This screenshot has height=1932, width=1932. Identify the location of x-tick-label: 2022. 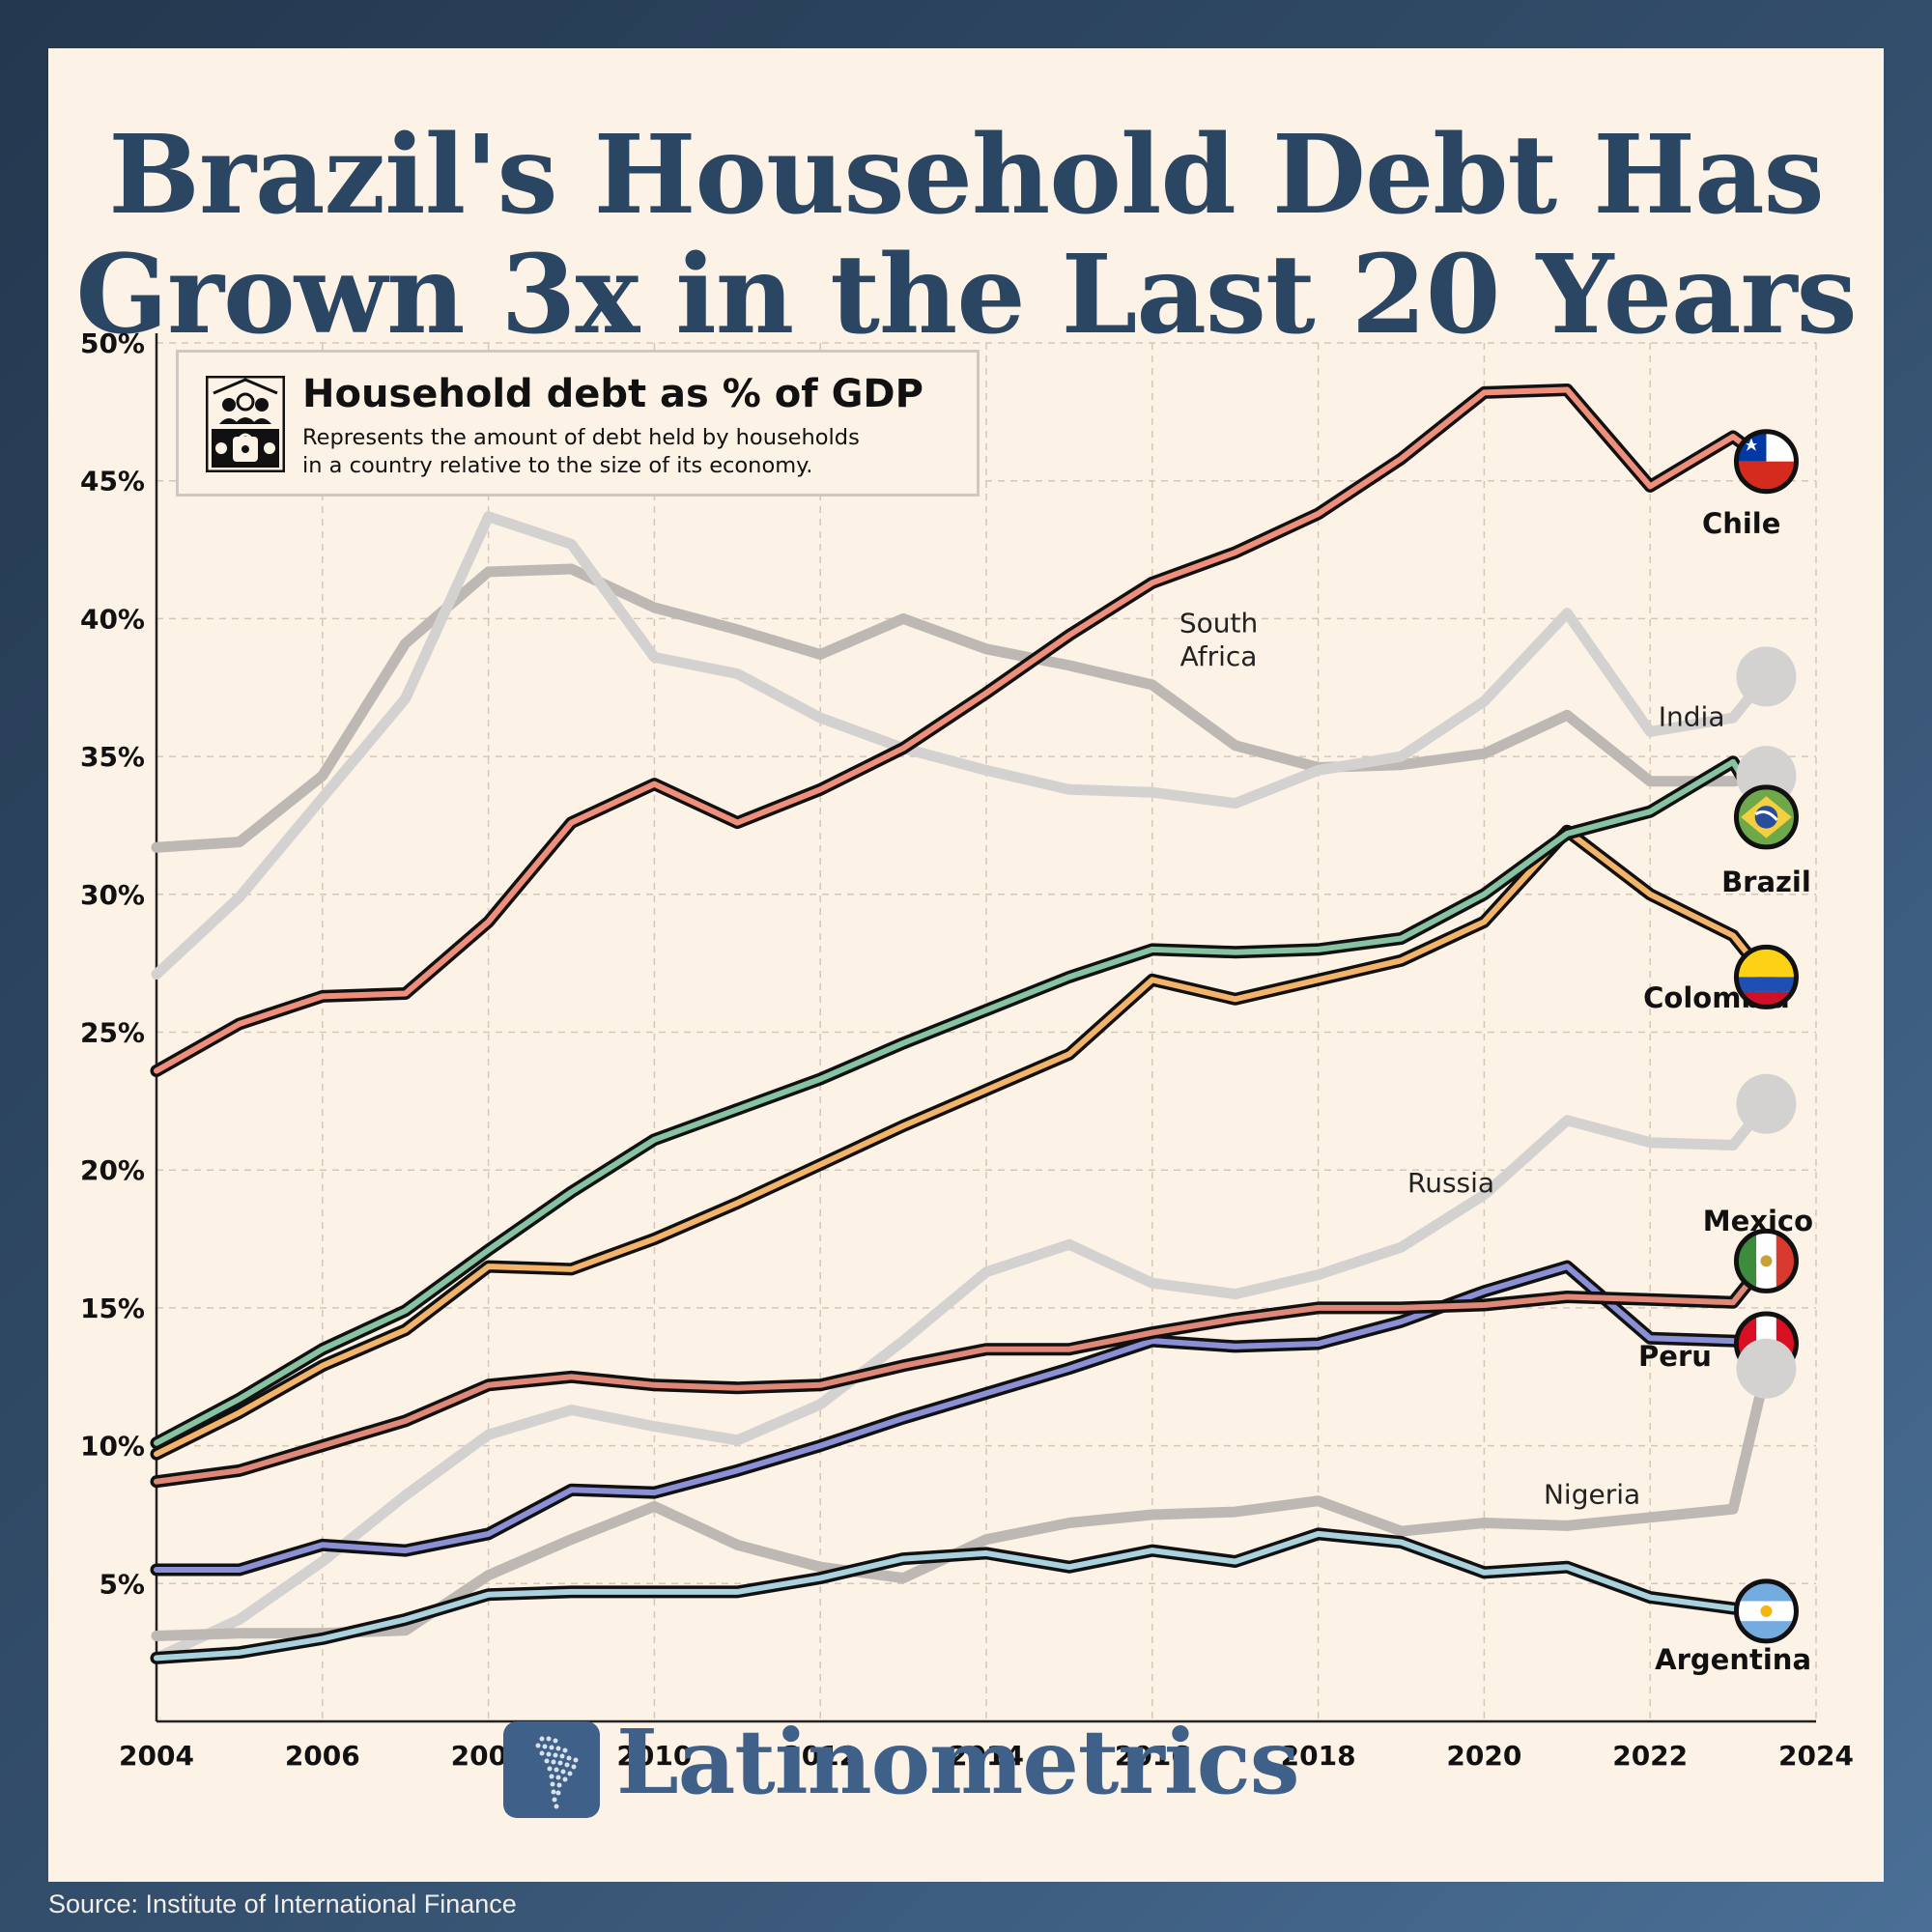
(1650, 1756).